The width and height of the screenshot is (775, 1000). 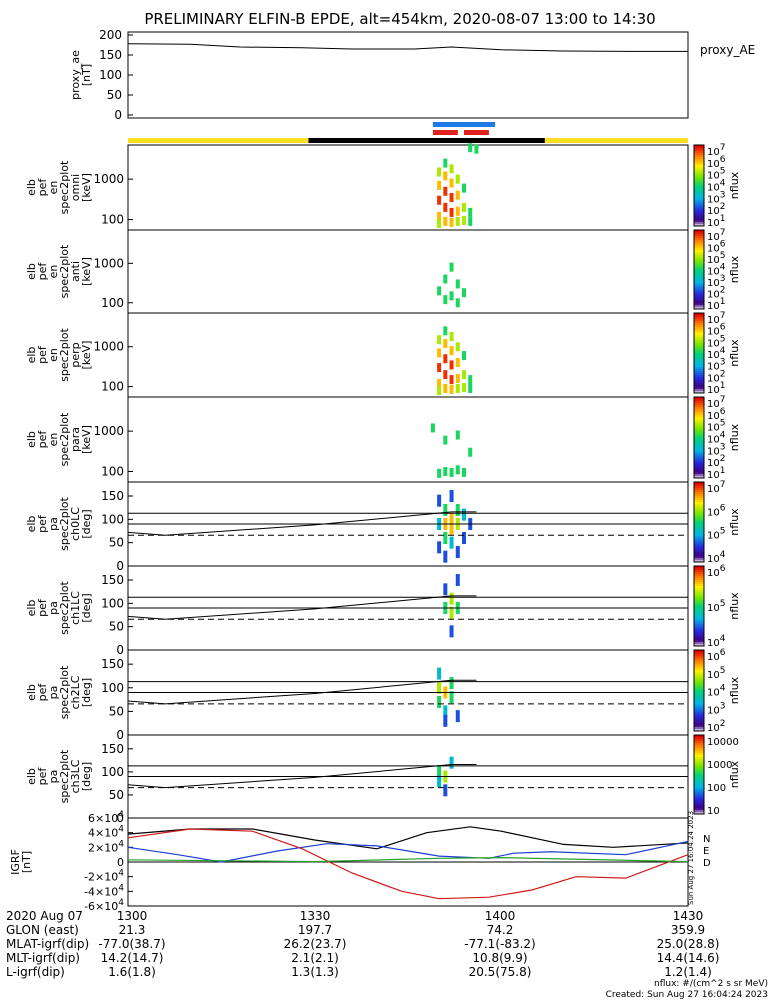 I want to click on loss-cone-curve, so click(x=302, y=607).